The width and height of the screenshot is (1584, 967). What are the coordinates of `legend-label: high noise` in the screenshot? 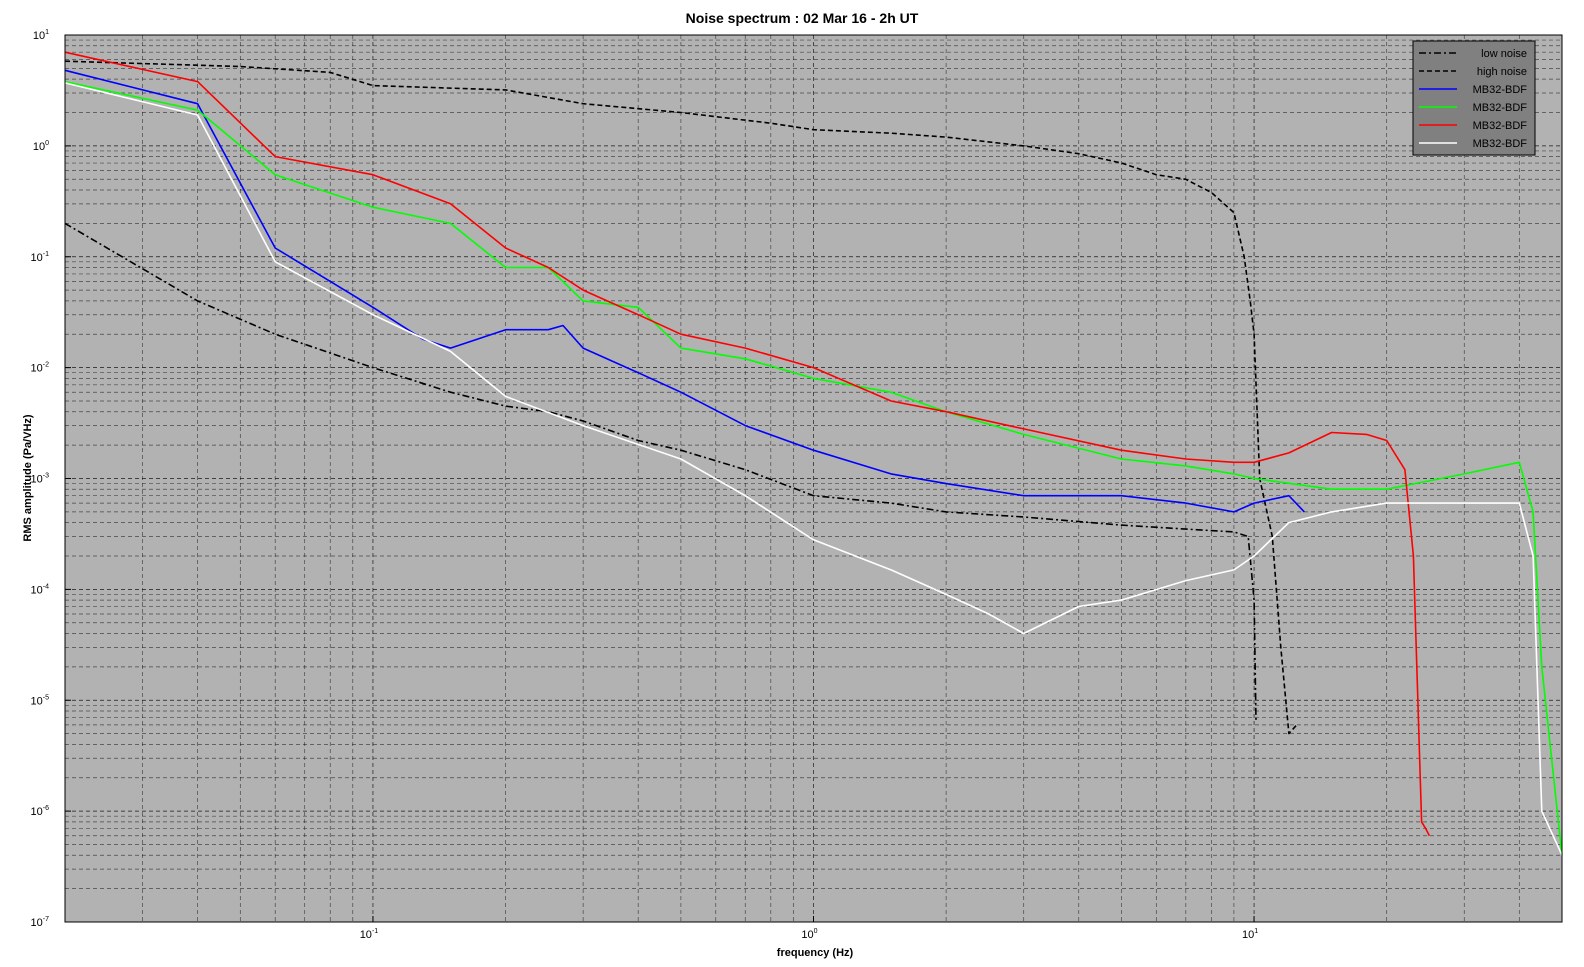 It's located at (1502, 72).